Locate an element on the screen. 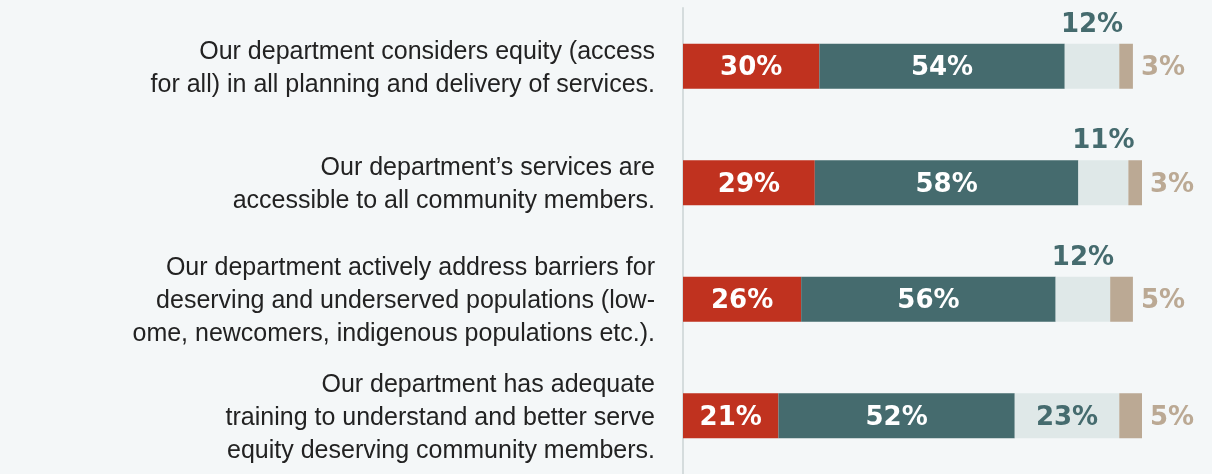 This screenshot has width=1212, height=474. data-label: 58% is located at coordinates (946, 182).